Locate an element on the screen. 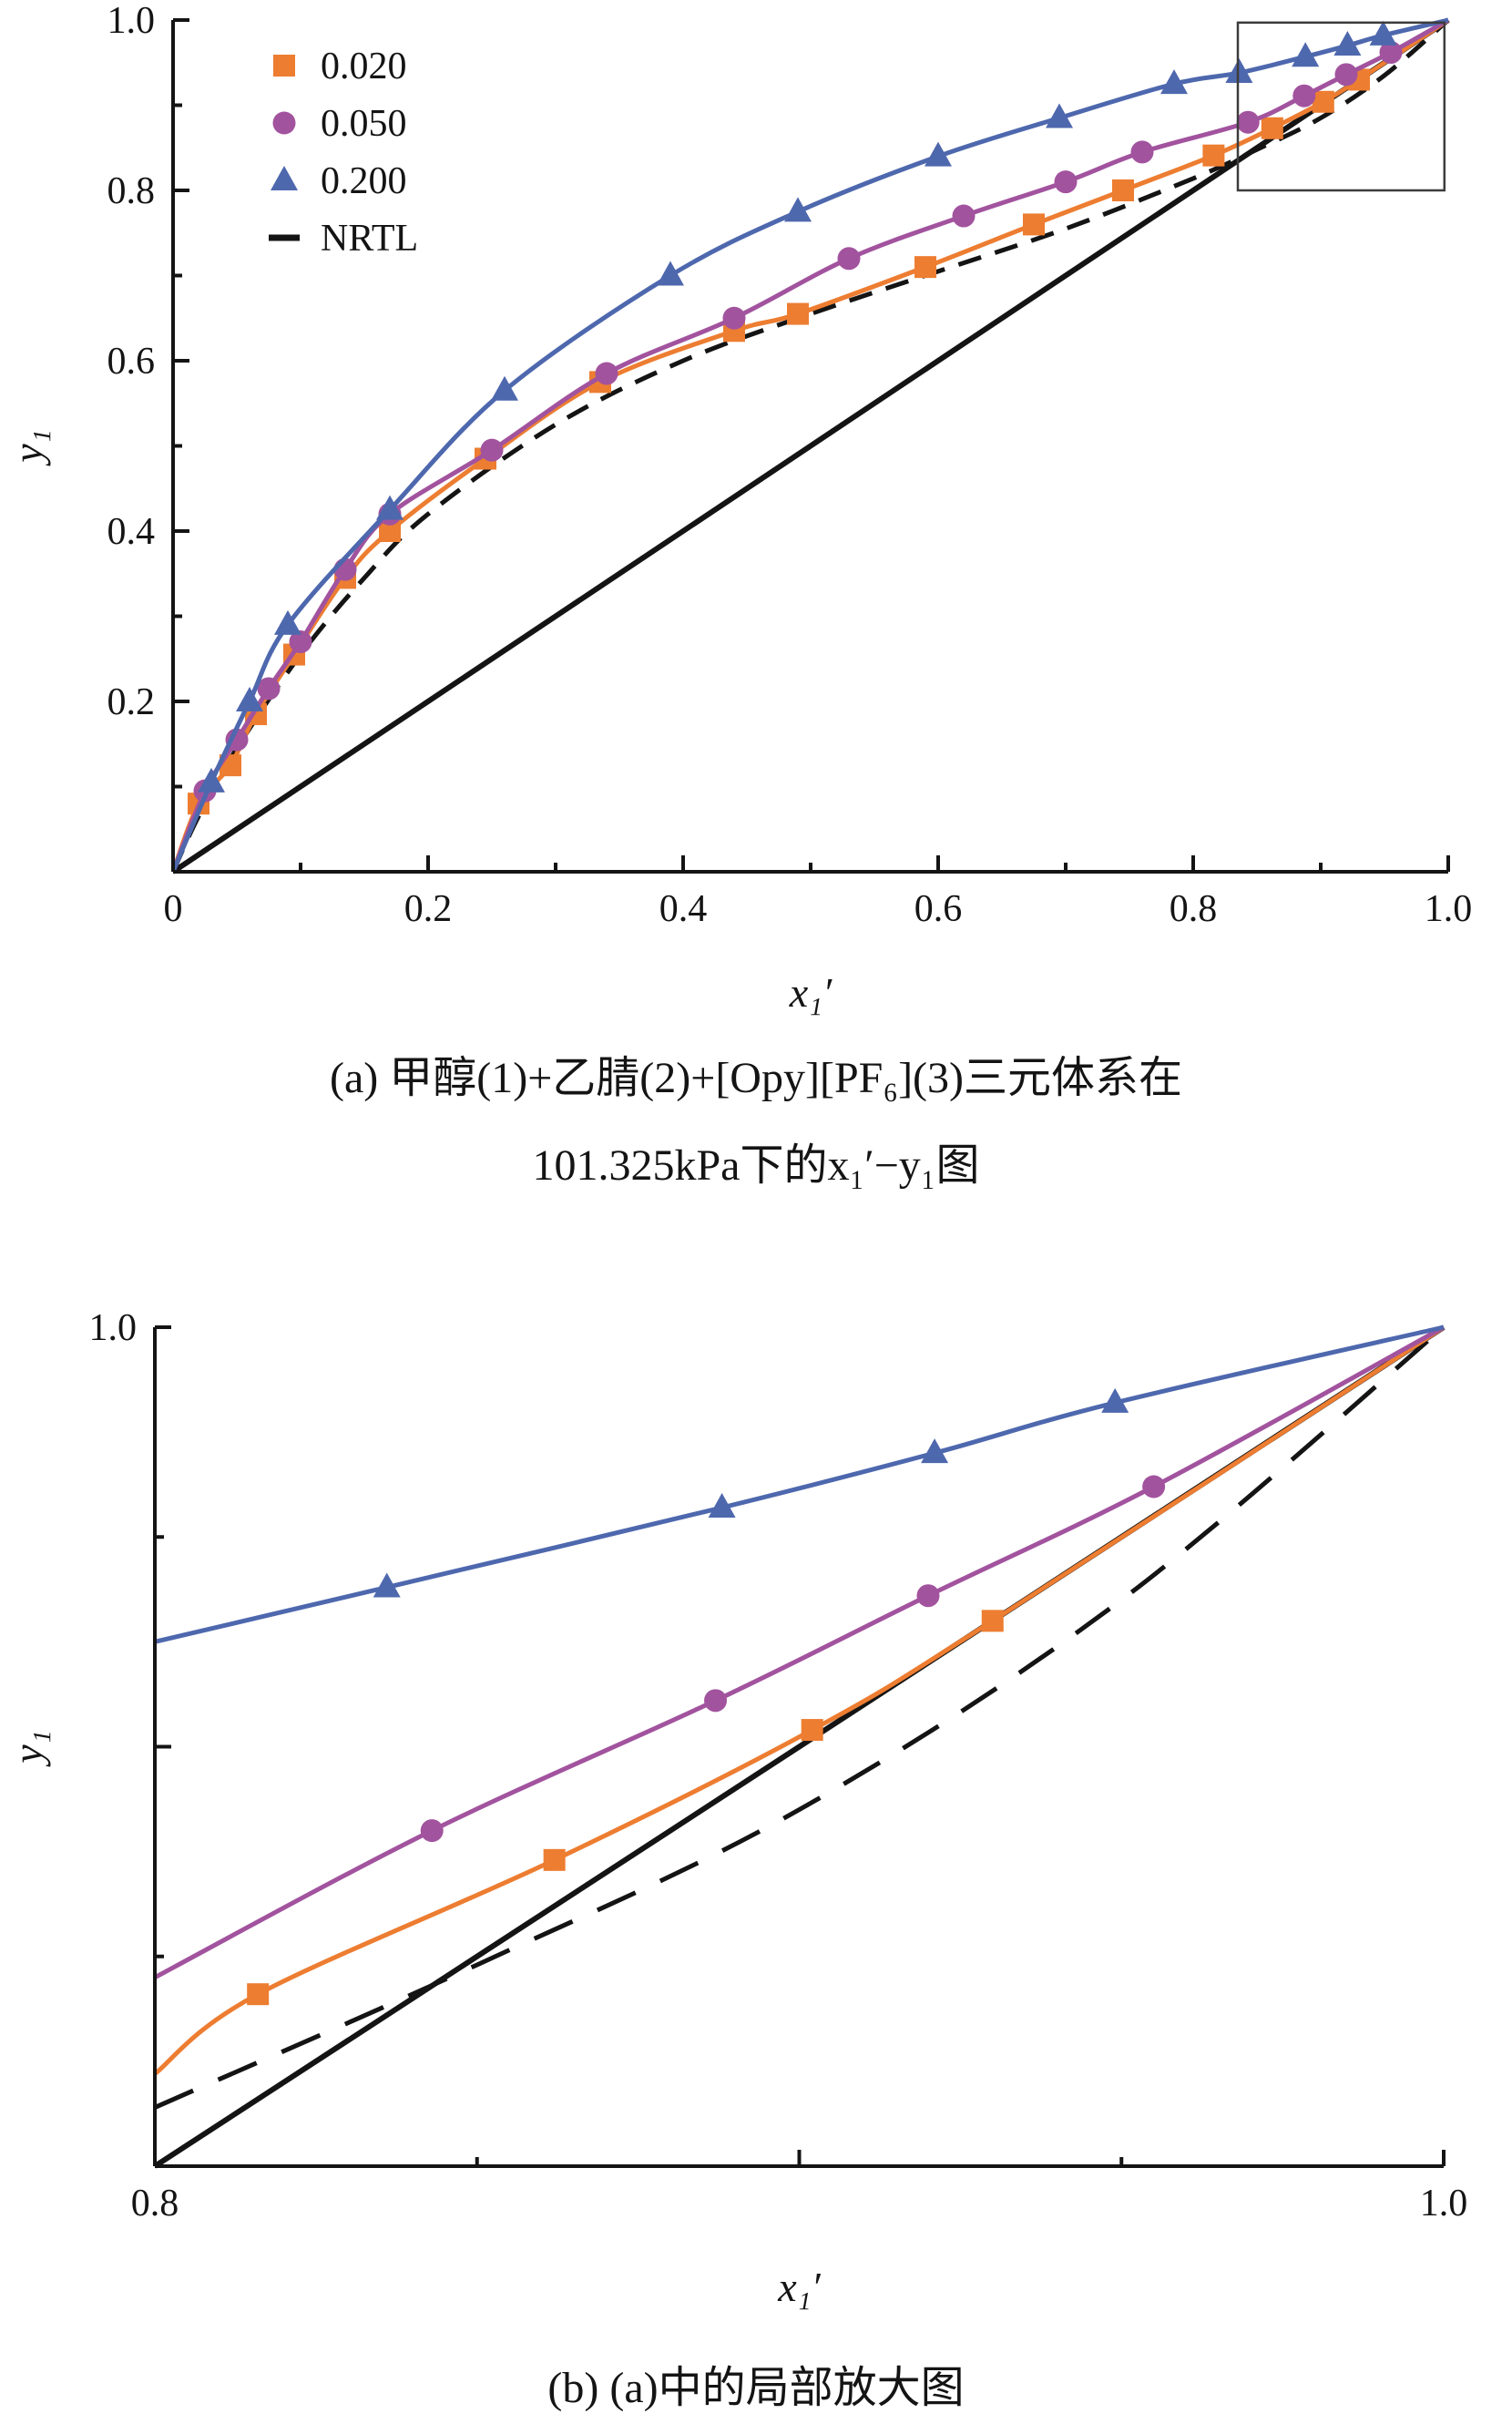  legend: 0.020 0.050 0.200 NRTL is located at coordinates (344, 153).